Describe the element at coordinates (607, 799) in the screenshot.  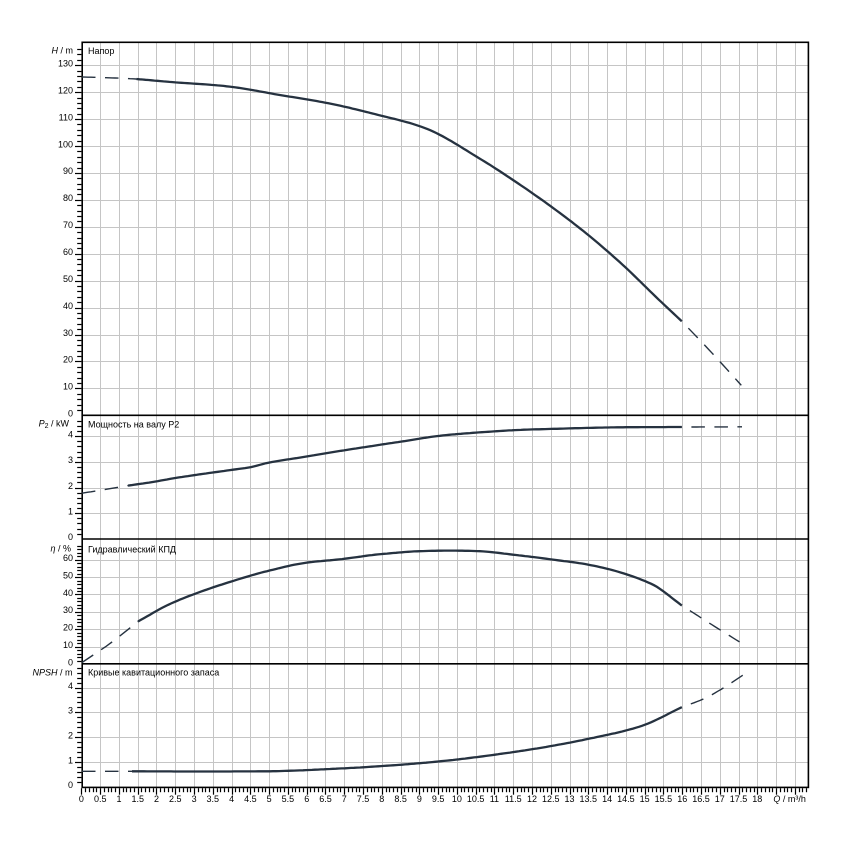
I see `svg-text: 14` at that location.